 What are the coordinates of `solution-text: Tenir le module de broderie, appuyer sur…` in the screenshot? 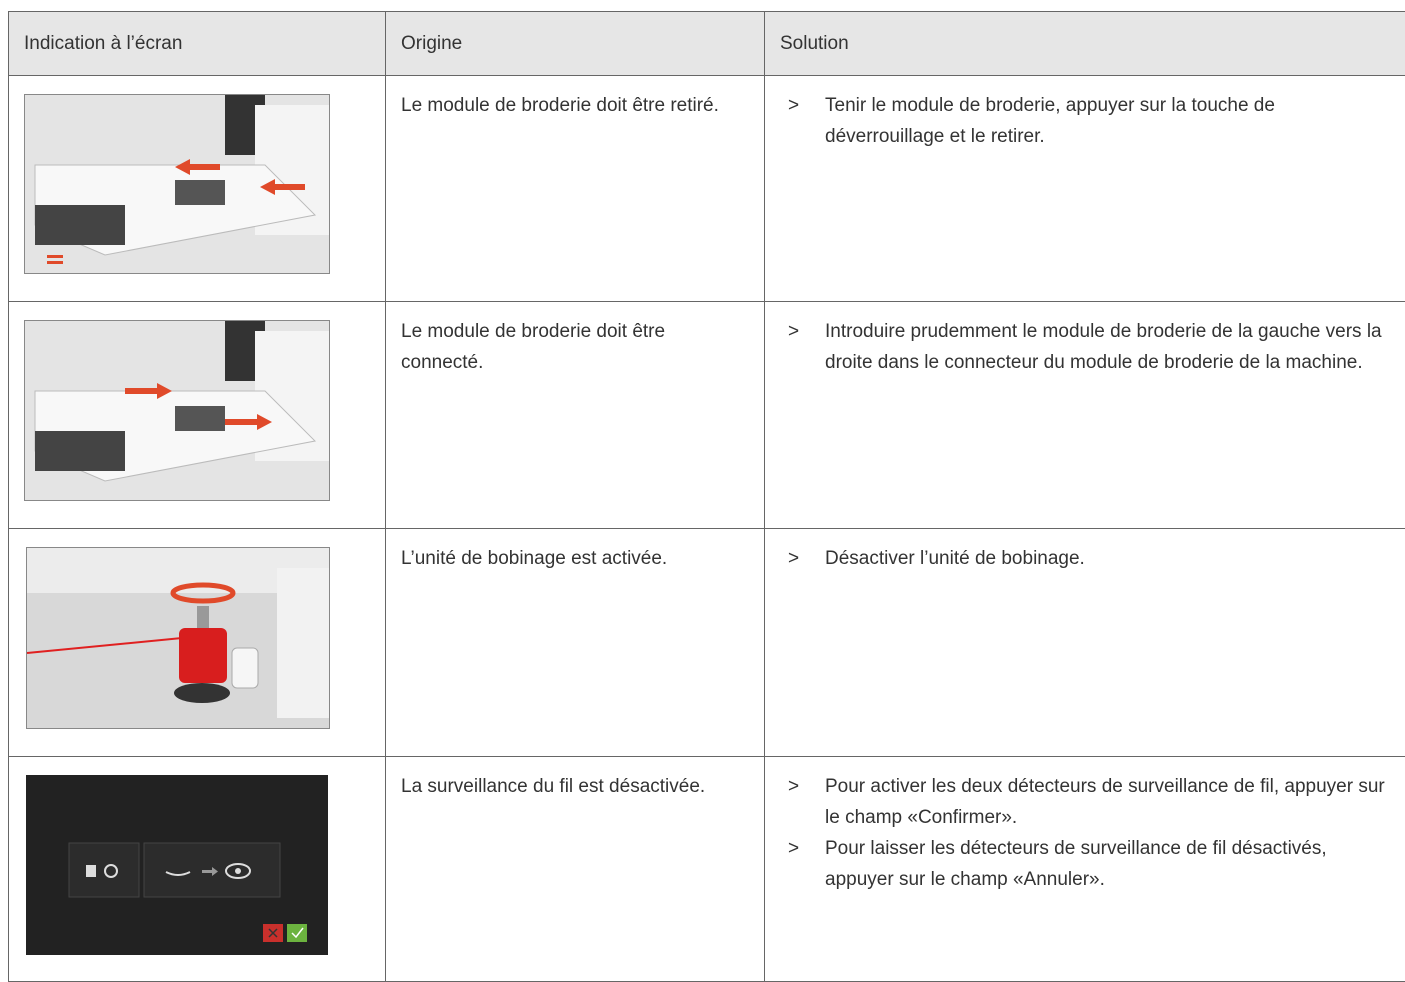 It's located at (1107, 121).